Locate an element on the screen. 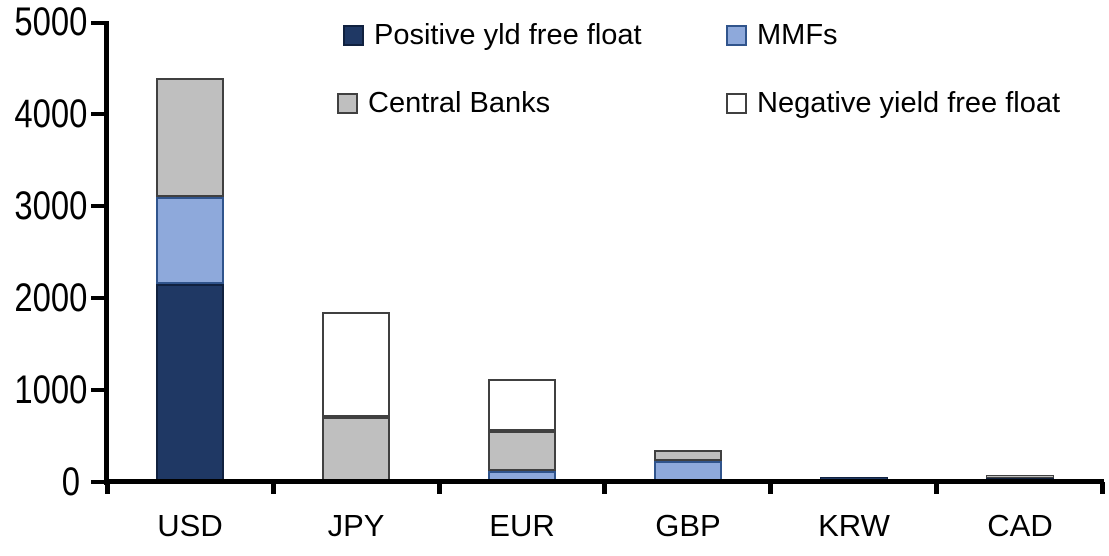 This screenshot has height=556, width=1109. y-tick-label: 5000 is located at coordinates (51, 22).